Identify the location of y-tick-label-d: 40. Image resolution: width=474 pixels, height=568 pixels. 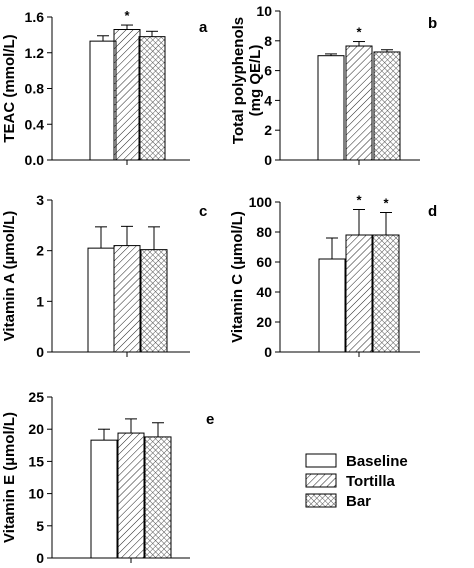
(264, 292).